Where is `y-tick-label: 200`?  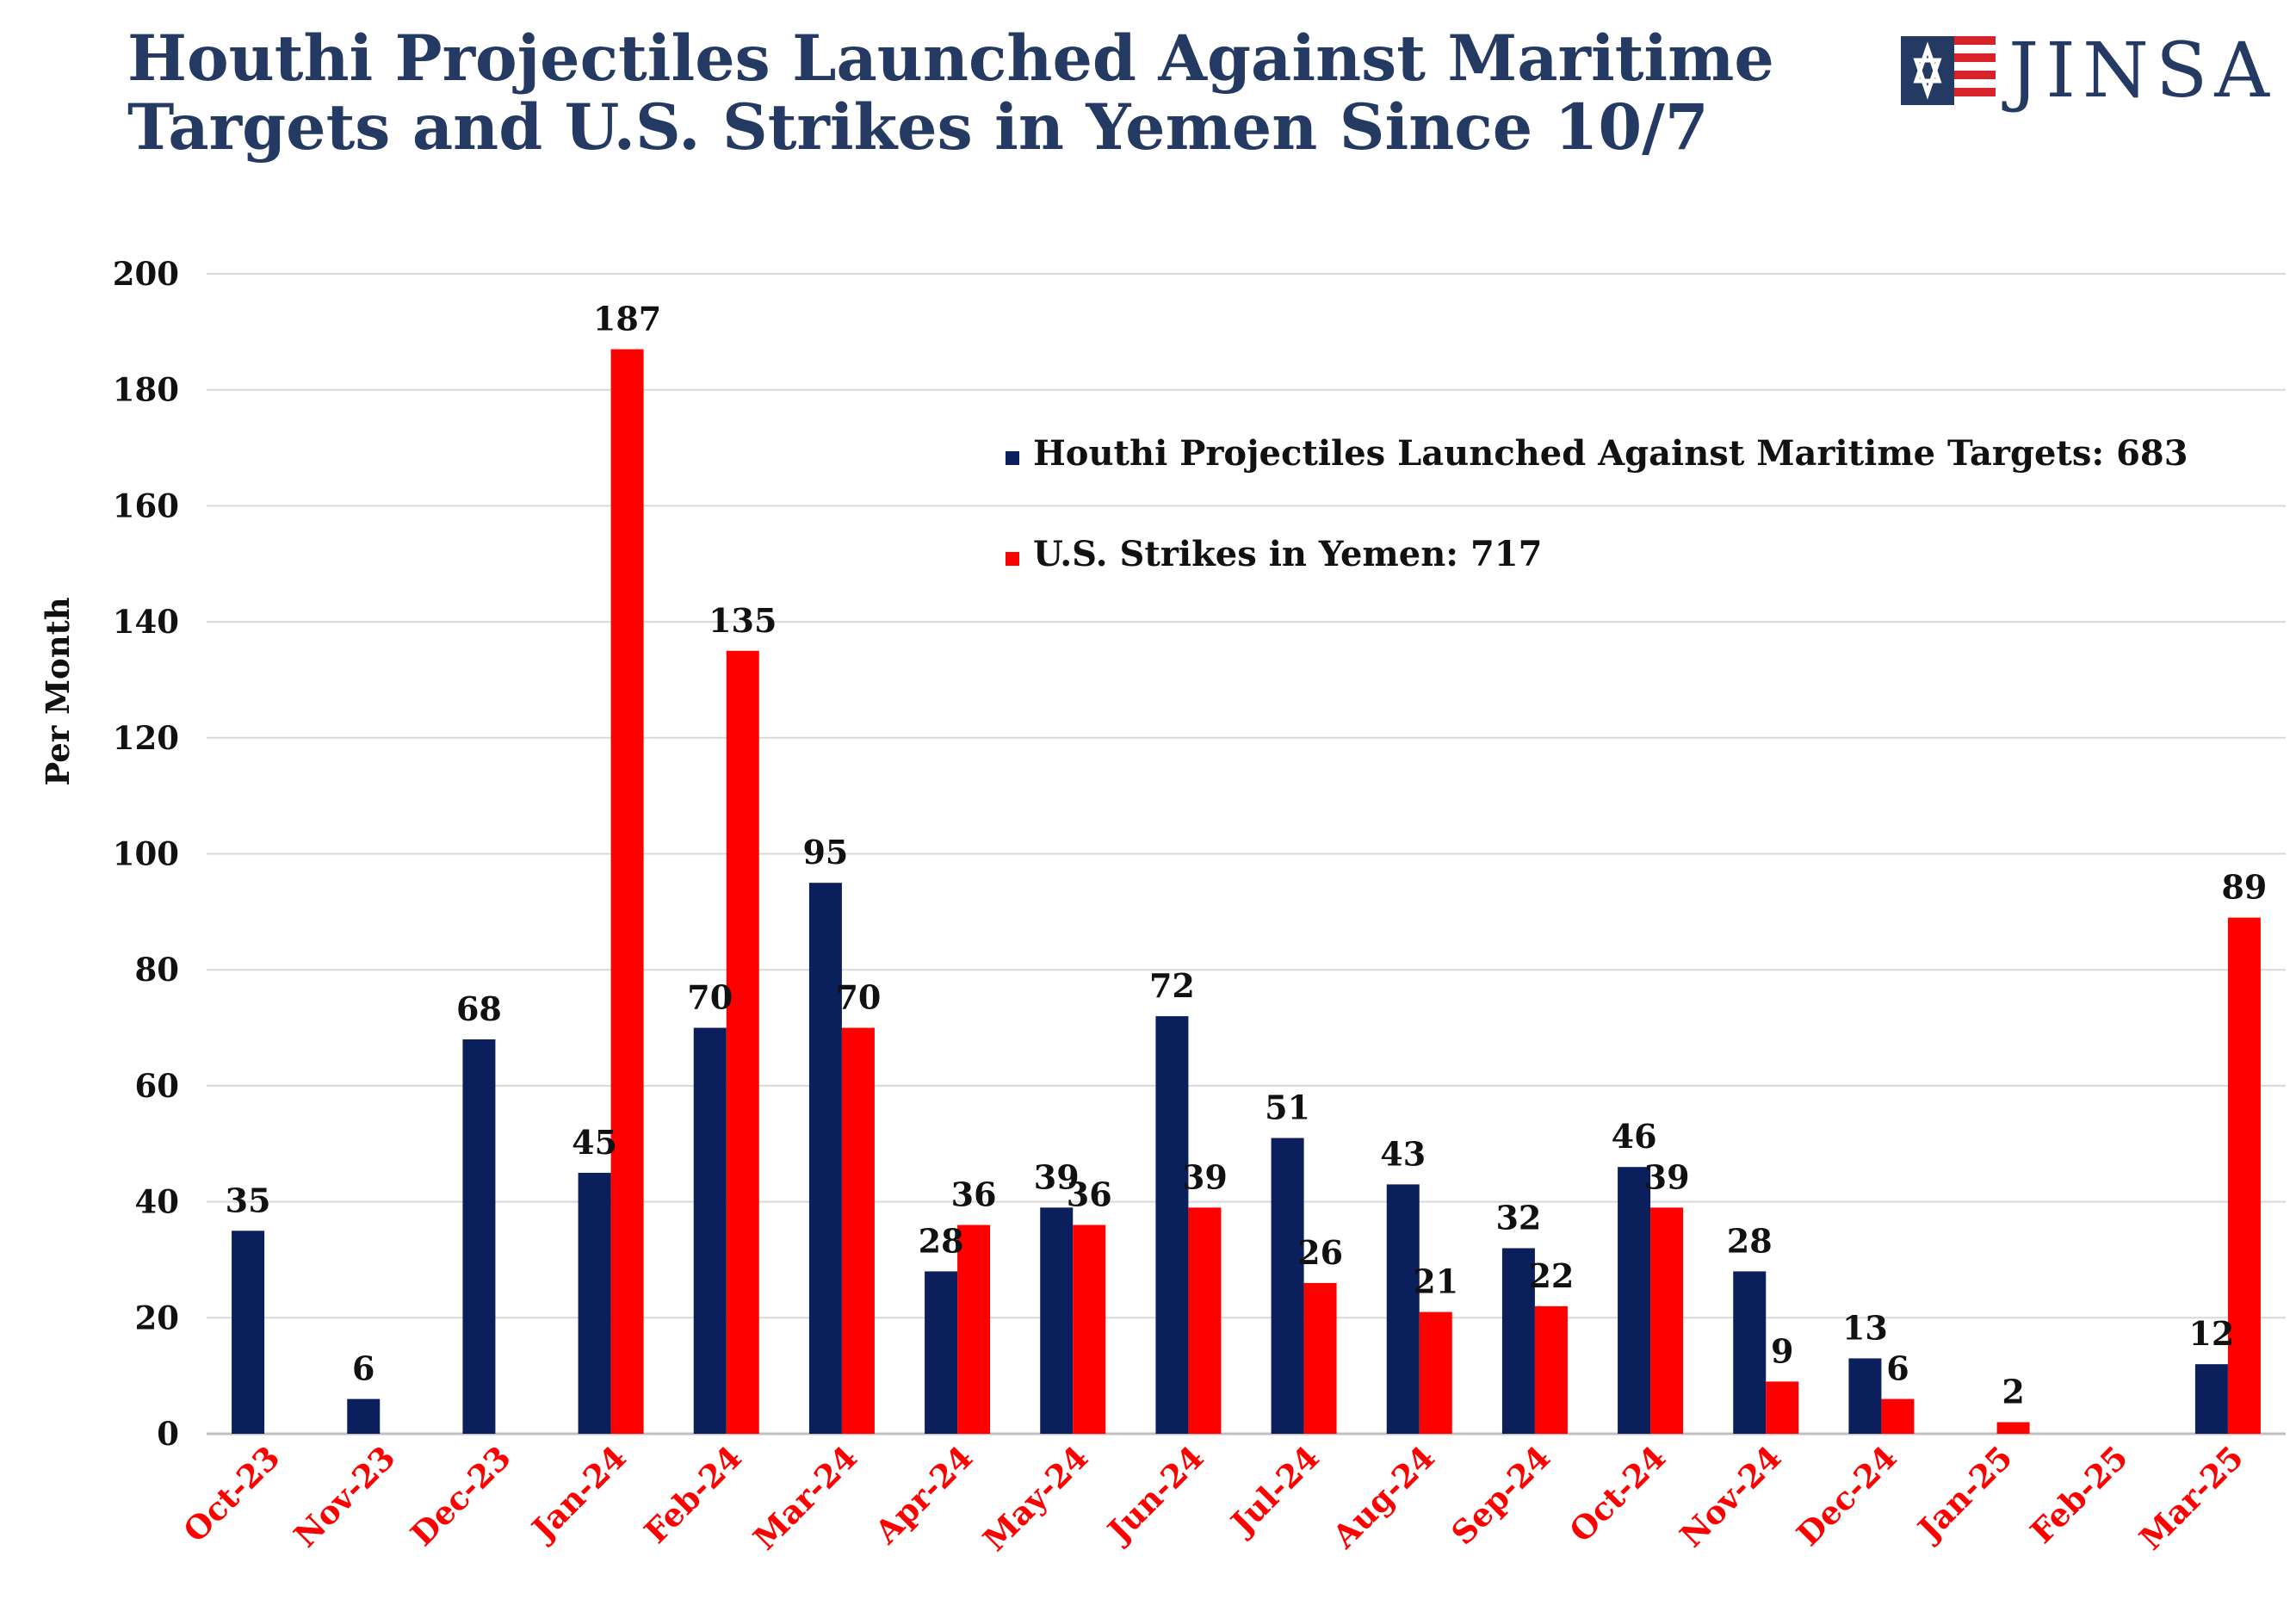 y-tick-label: 200 is located at coordinates (146, 274).